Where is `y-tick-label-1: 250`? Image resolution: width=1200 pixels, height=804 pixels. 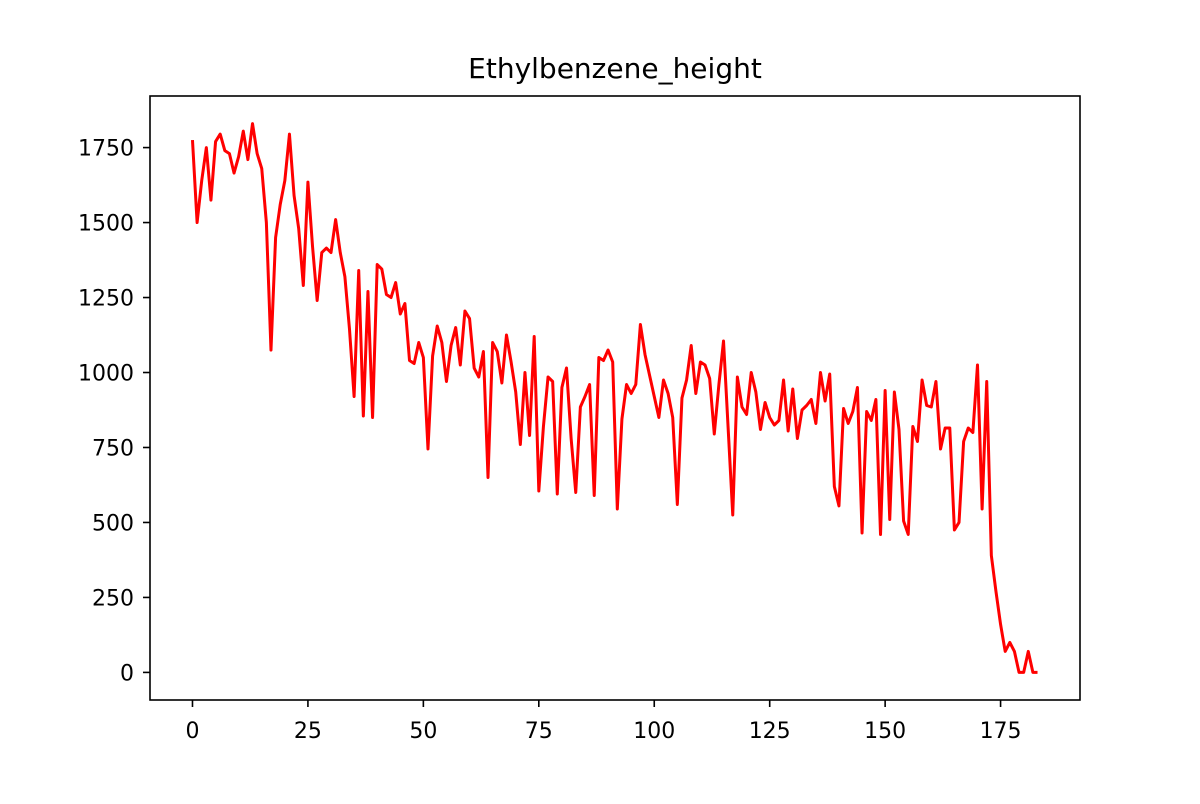 y-tick-label-1: 250 is located at coordinates (113, 598).